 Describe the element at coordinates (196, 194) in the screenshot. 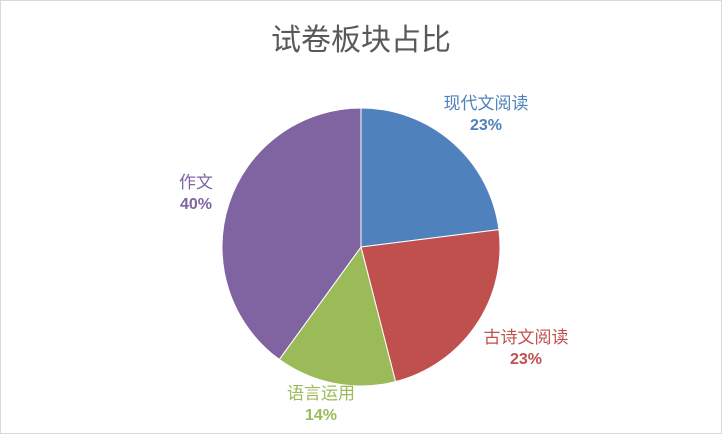

I see `data-label-3: 作文 40%` at that location.